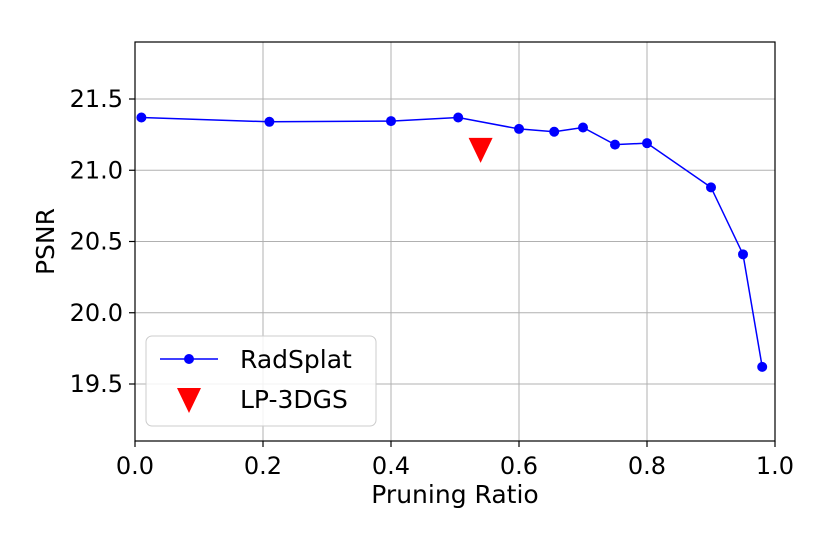 The width and height of the screenshot is (830, 554). Describe the element at coordinates (96, 170) in the screenshot. I see `y-tick-label: 21.0` at that location.